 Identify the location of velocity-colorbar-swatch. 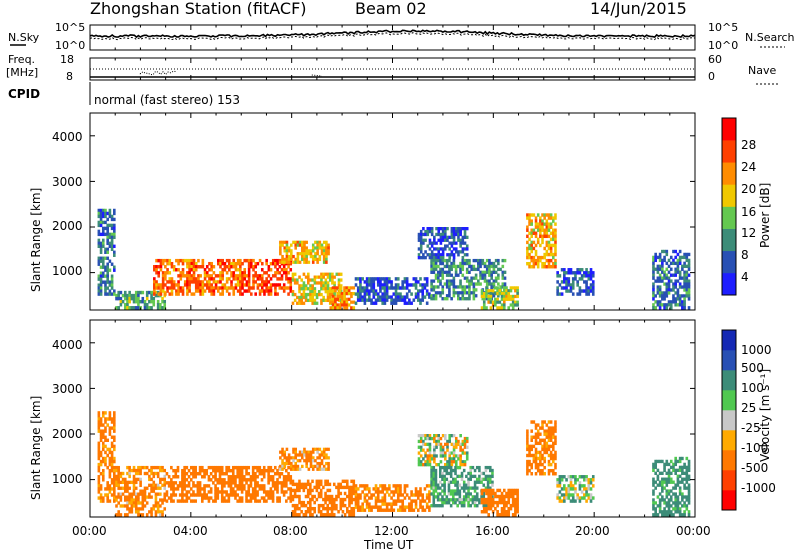
(729, 360).